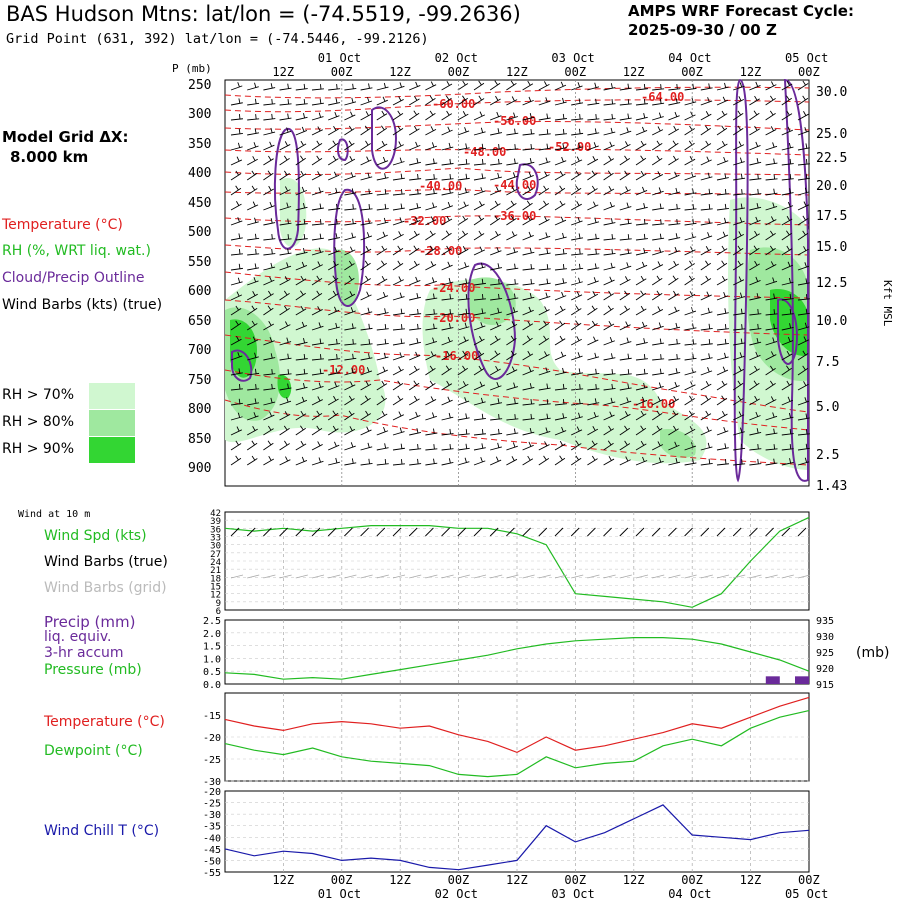  Describe the element at coordinates (397, 532) in the screenshot. I see `surface-wind-barb` at that location.